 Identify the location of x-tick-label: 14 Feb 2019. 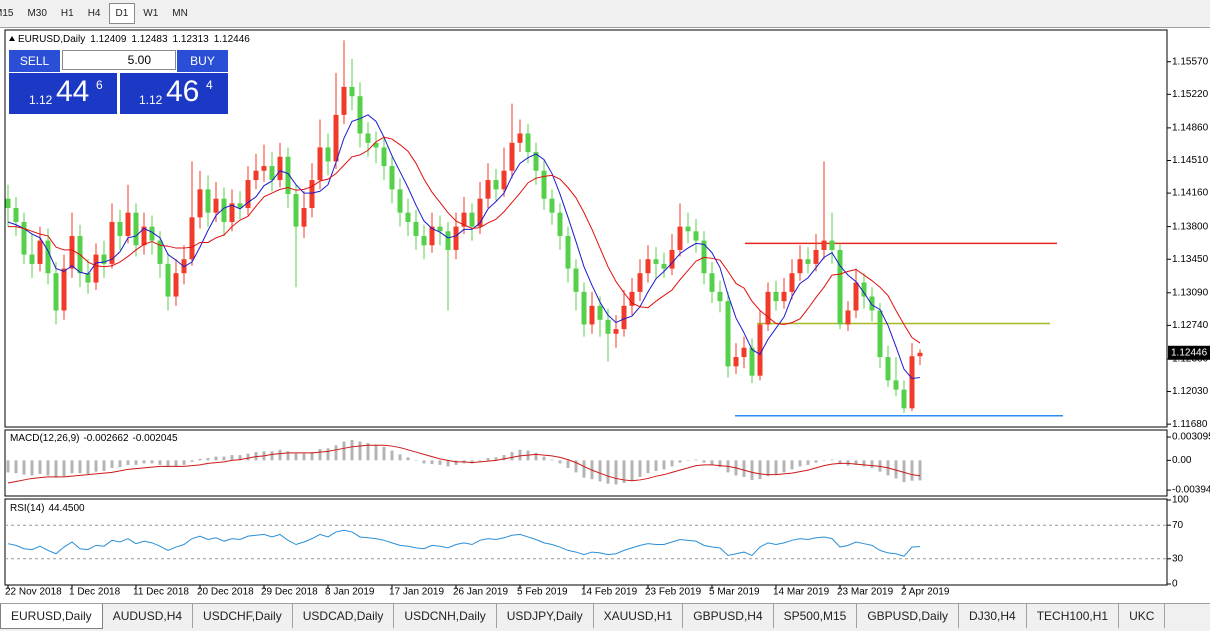
(609, 592).